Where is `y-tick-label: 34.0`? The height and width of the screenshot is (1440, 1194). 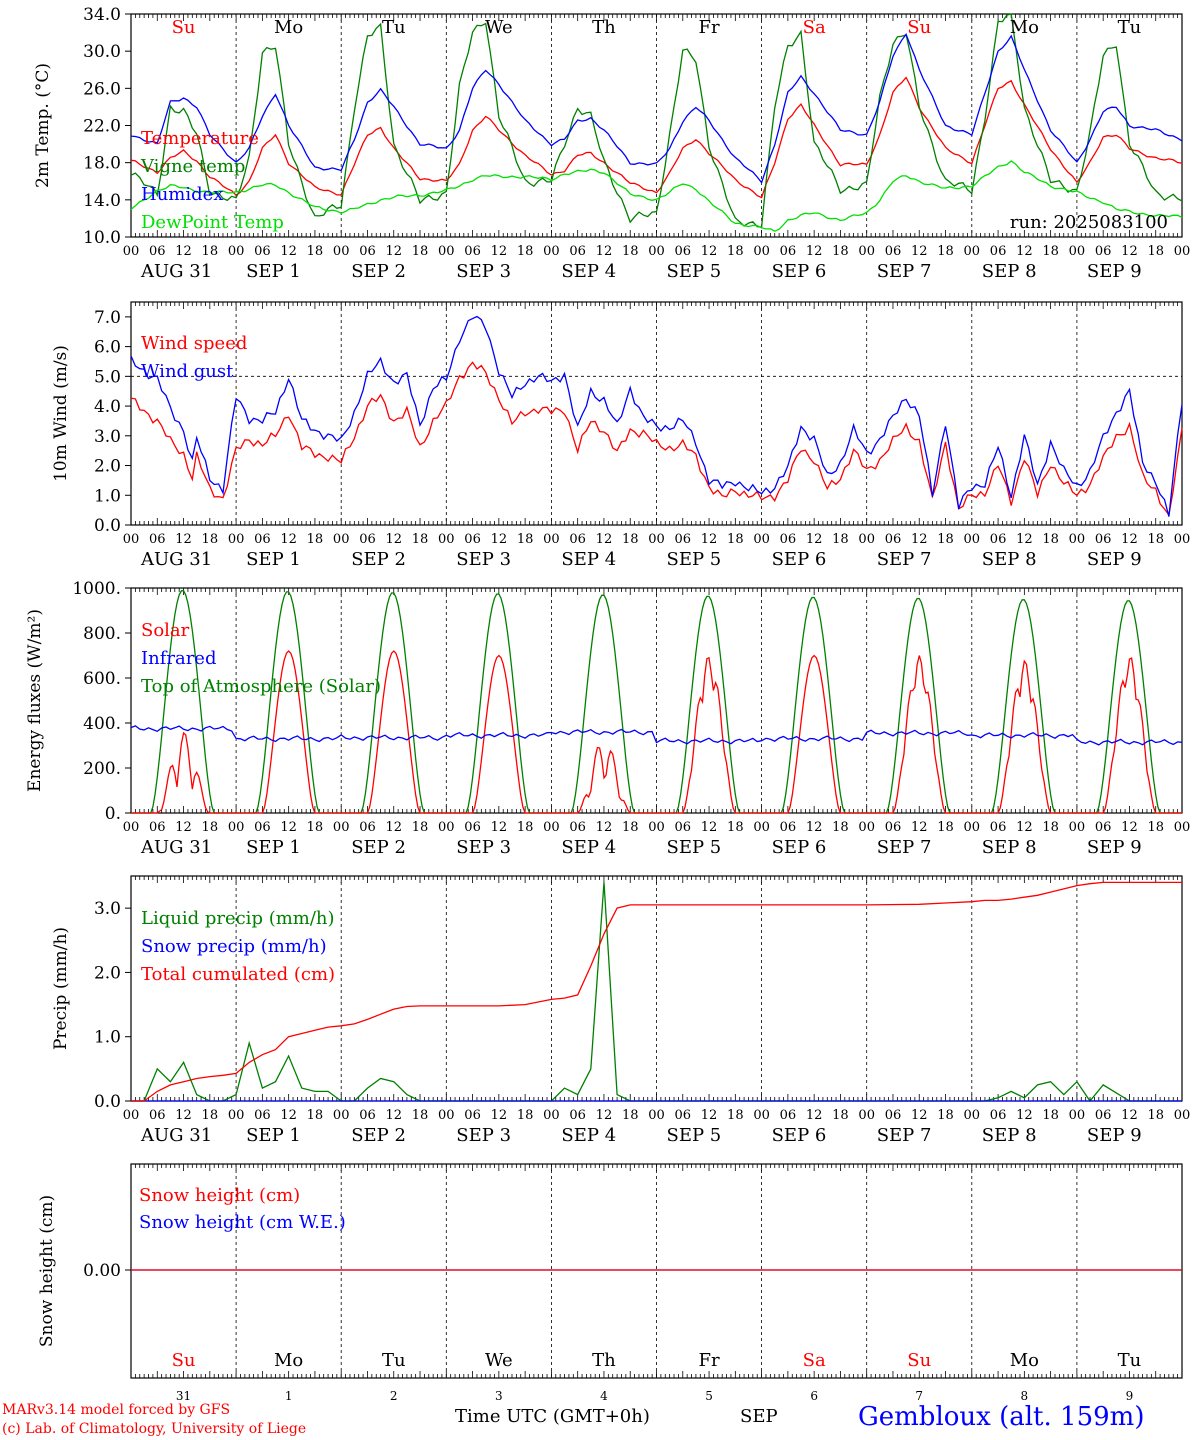 y-tick-label: 34.0 is located at coordinates (102, 15).